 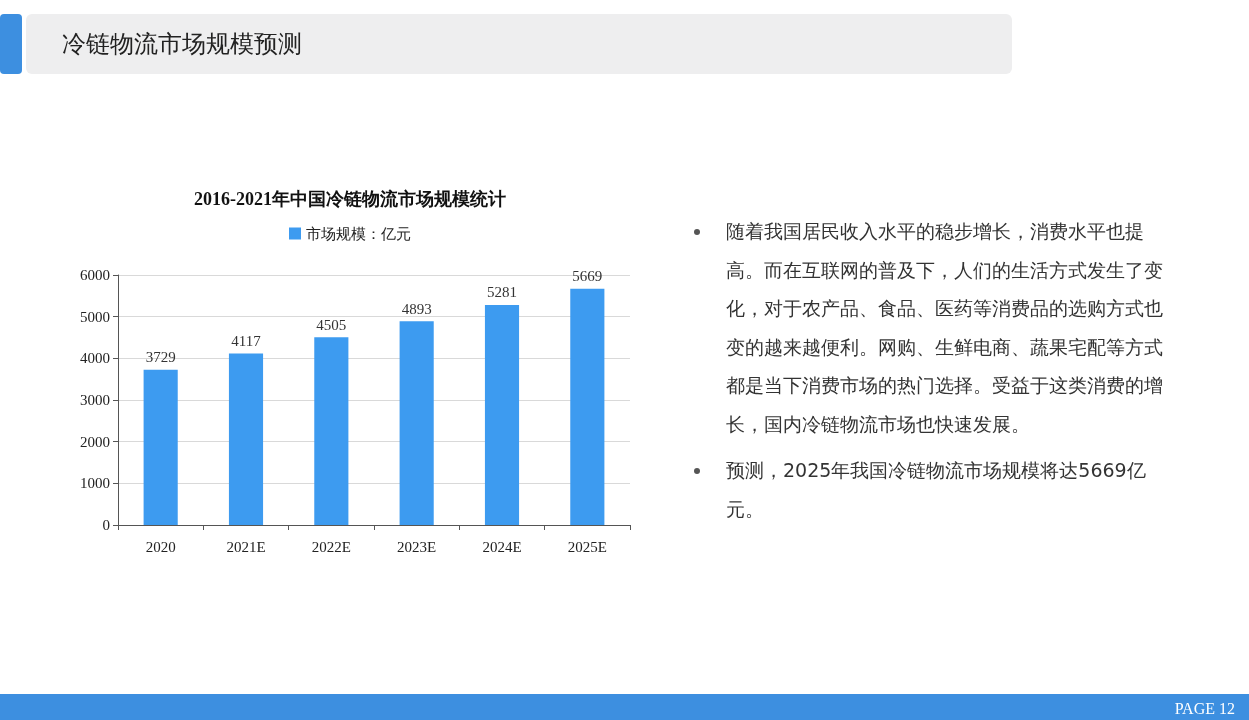 What do you see at coordinates (587, 276) in the screenshot?
I see `data-label: 5669` at bounding box center [587, 276].